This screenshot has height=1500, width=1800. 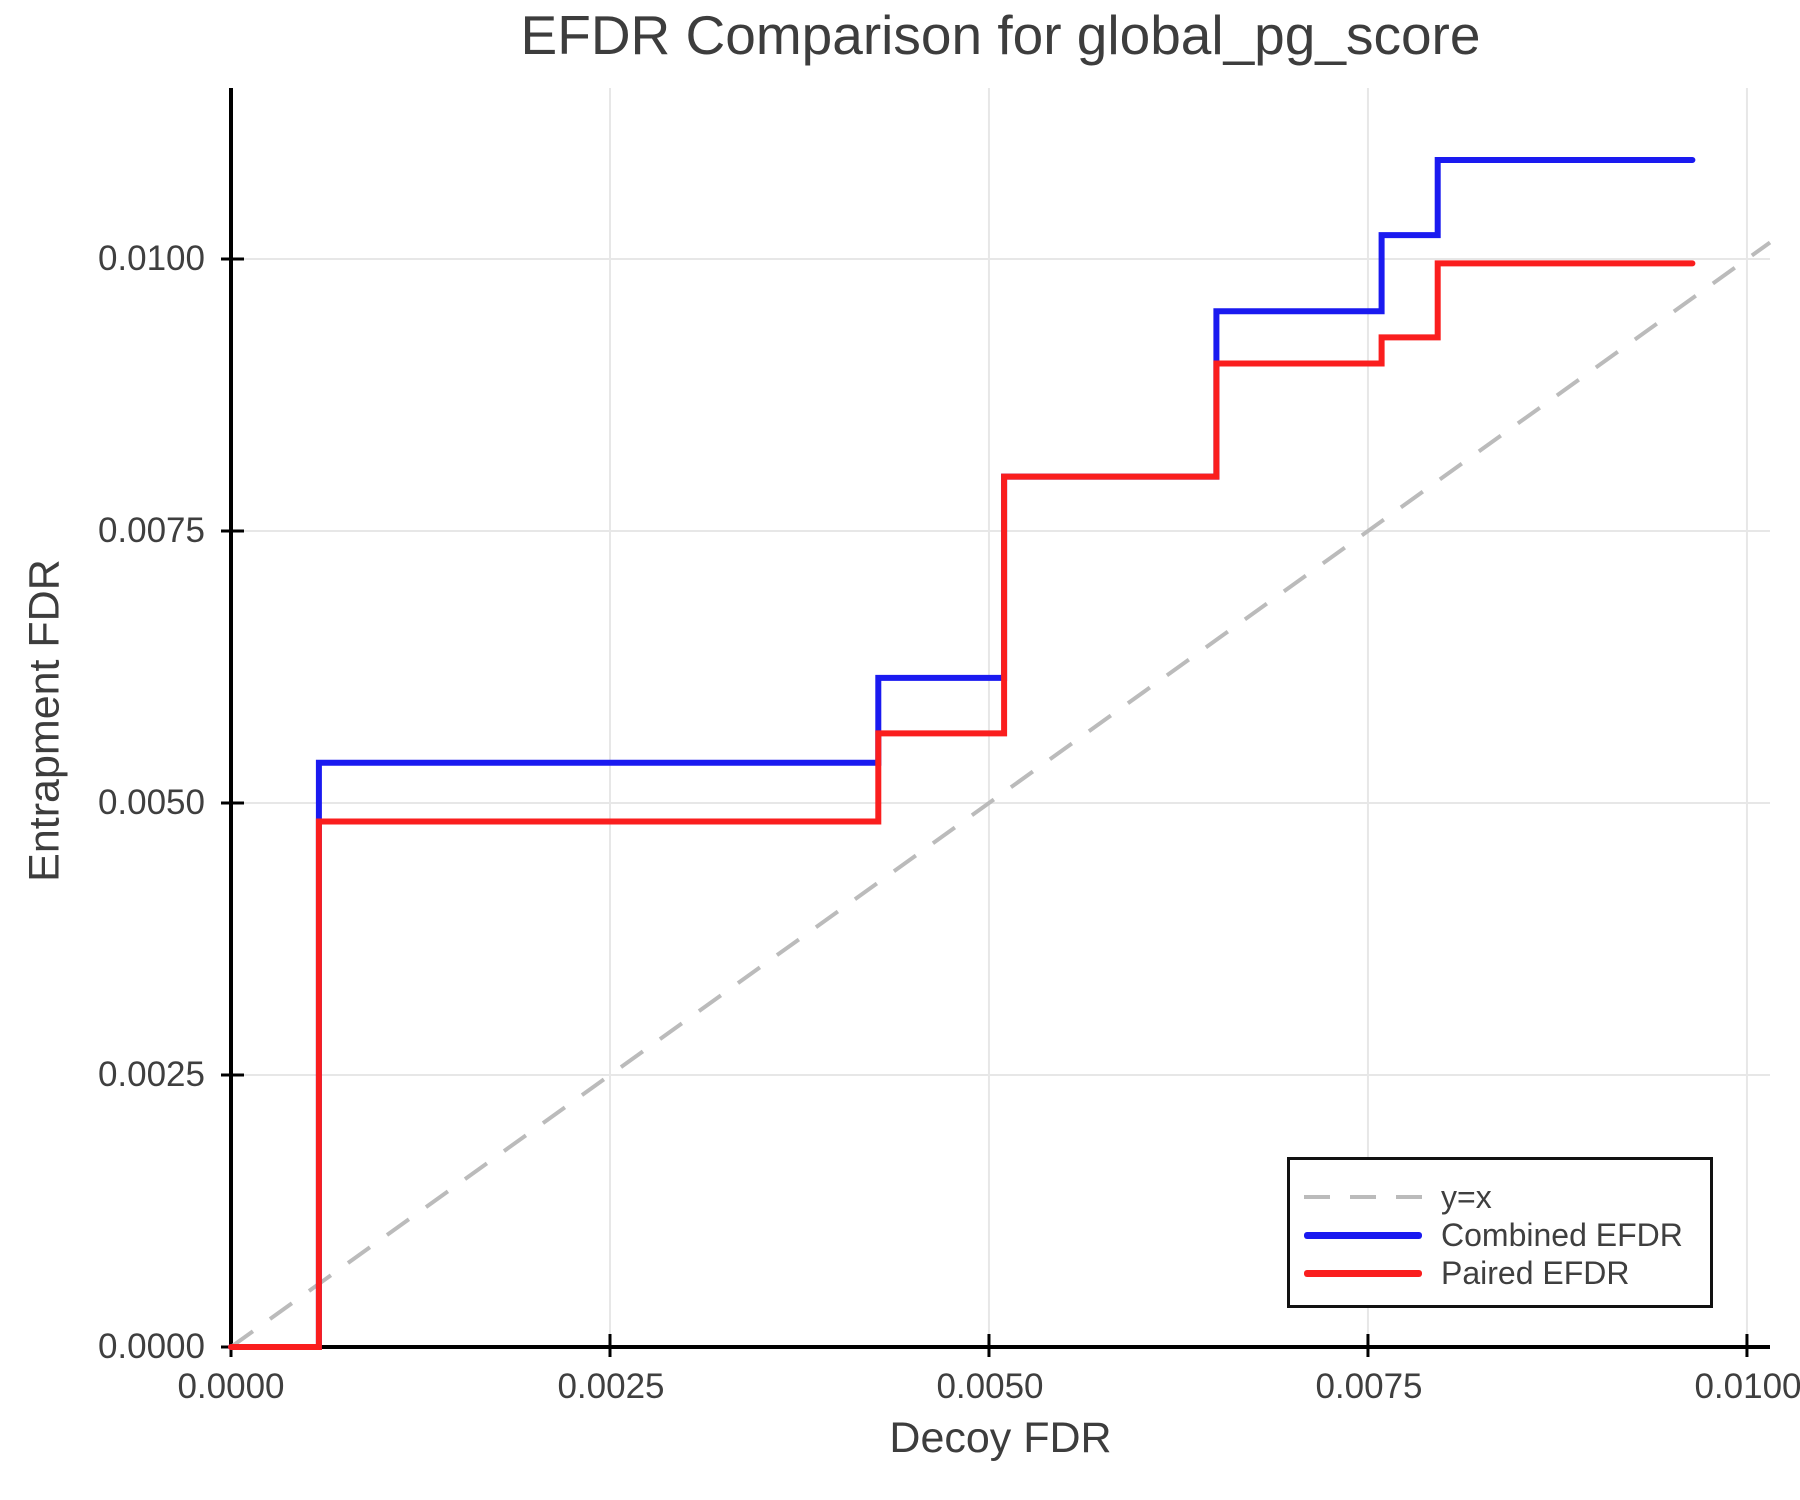 What do you see at coordinates (1562, 1235) in the screenshot?
I see `legend-label: Combined EFDR` at bounding box center [1562, 1235].